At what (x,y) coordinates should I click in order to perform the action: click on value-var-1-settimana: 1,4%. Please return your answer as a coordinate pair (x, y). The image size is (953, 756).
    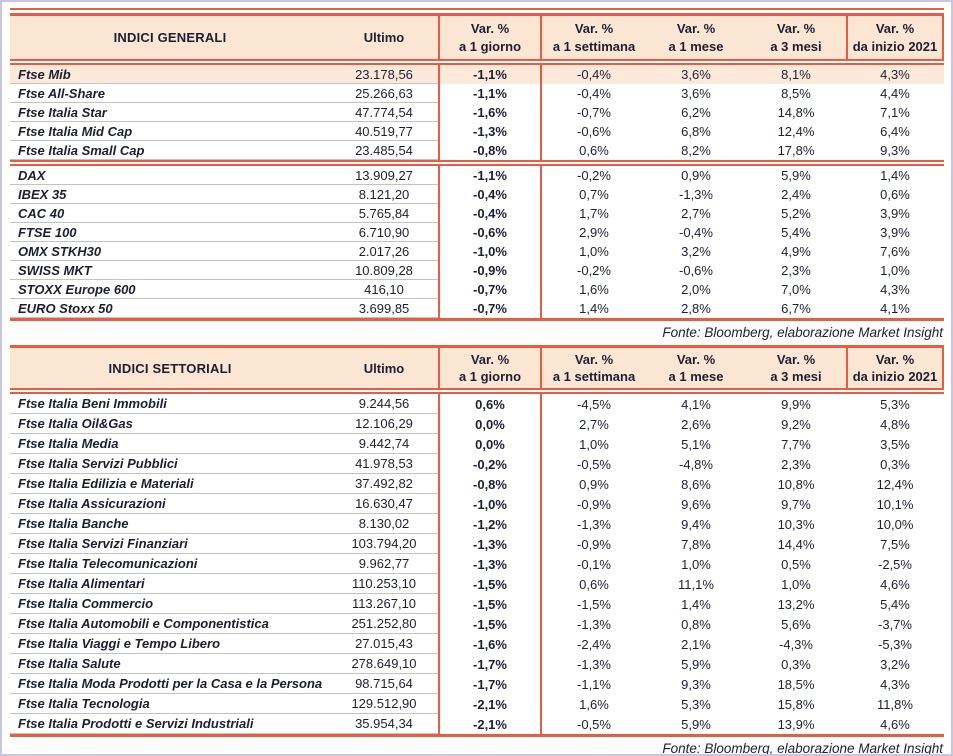
    Looking at the image, I should click on (594, 308).